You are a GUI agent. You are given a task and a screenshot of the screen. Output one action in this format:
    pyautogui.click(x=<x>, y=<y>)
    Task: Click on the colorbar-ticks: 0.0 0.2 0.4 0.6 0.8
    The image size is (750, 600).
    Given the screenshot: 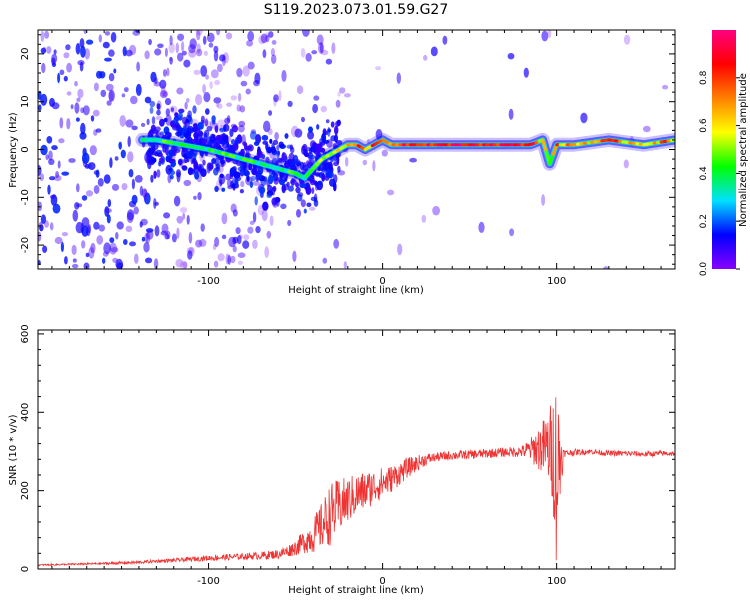 What is the action you would take?
    pyautogui.click(x=719, y=173)
    